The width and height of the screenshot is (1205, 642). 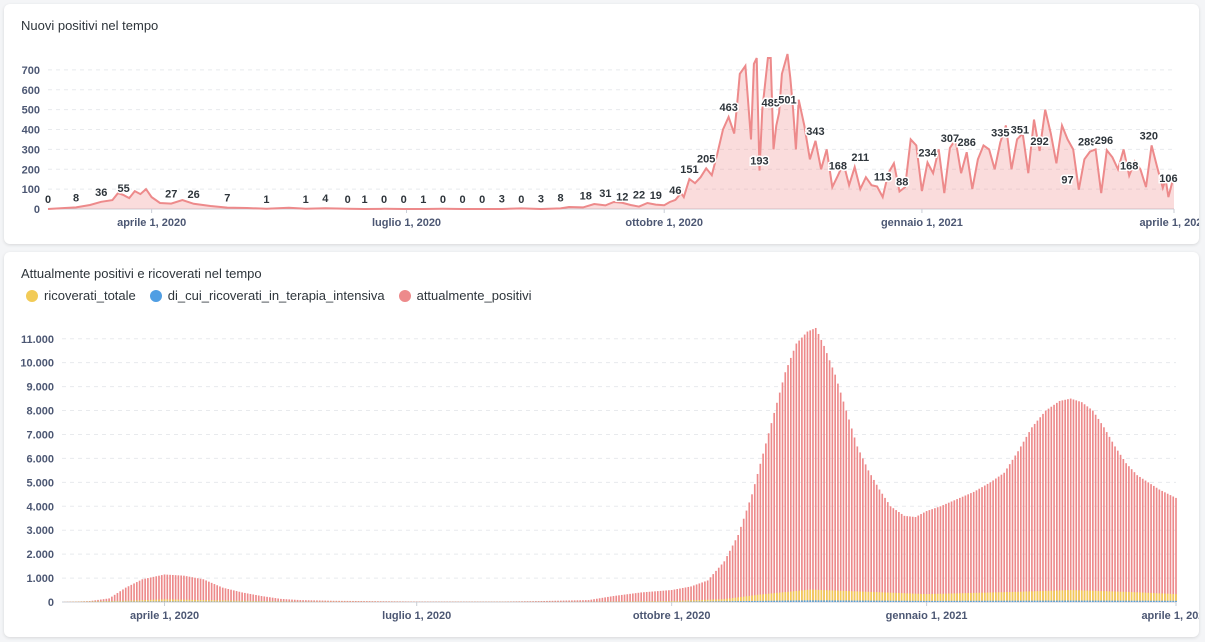 I want to click on legend-item-attualmente-positivi: attualmente_positivi, so click(x=465, y=295).